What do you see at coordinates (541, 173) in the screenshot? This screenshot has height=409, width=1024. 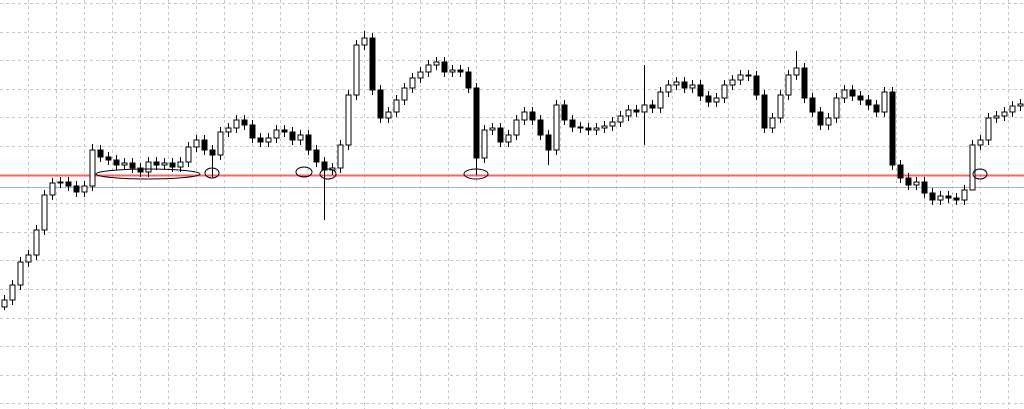 I see `annotations` at bounding box center [541, 173].